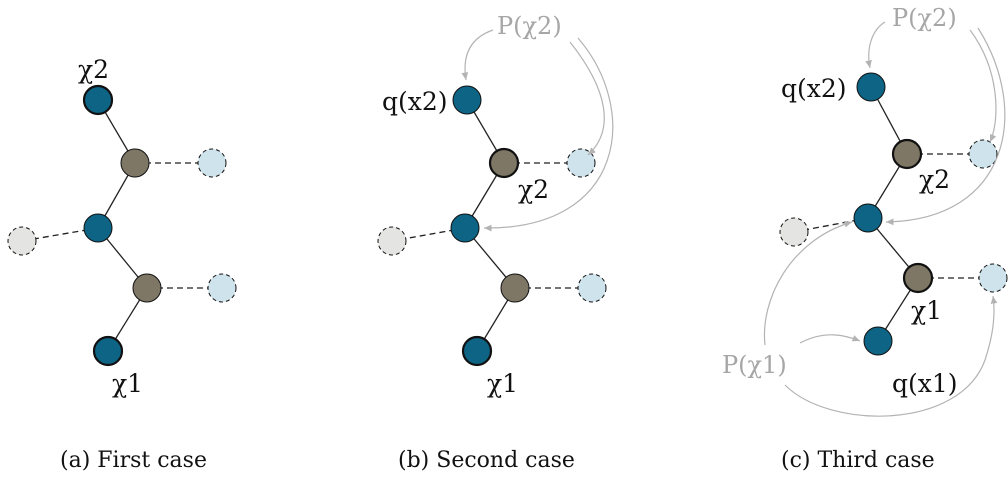  What do you see at coordinates (486, 460) in the screenshot?
I see `caption-b: (b) Second case` at bounding box center [486, 460].